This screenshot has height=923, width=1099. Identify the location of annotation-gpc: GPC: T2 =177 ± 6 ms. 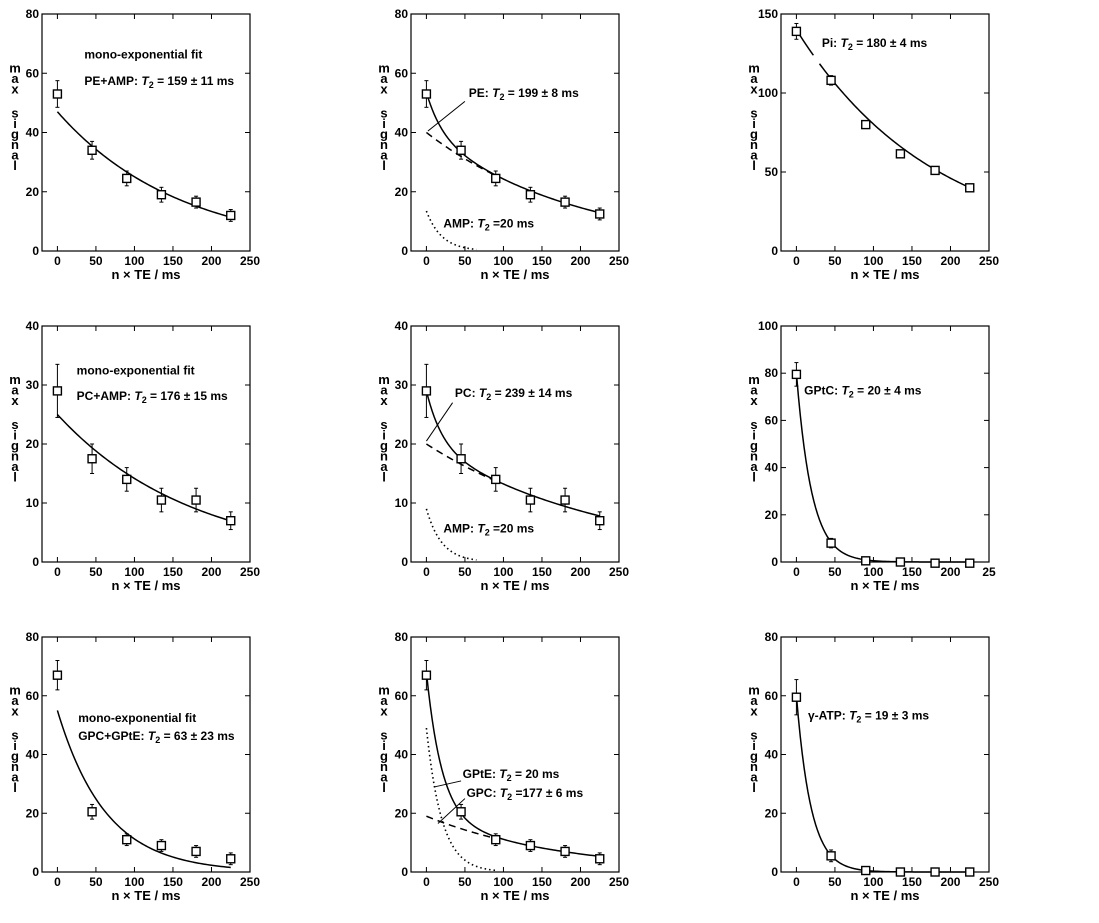
(524, 794).